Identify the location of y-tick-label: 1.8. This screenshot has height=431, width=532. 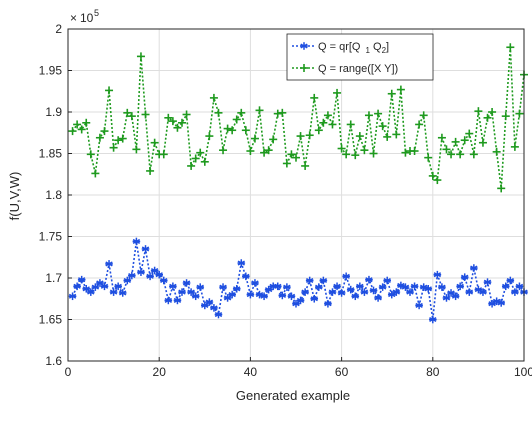
(53, 195).